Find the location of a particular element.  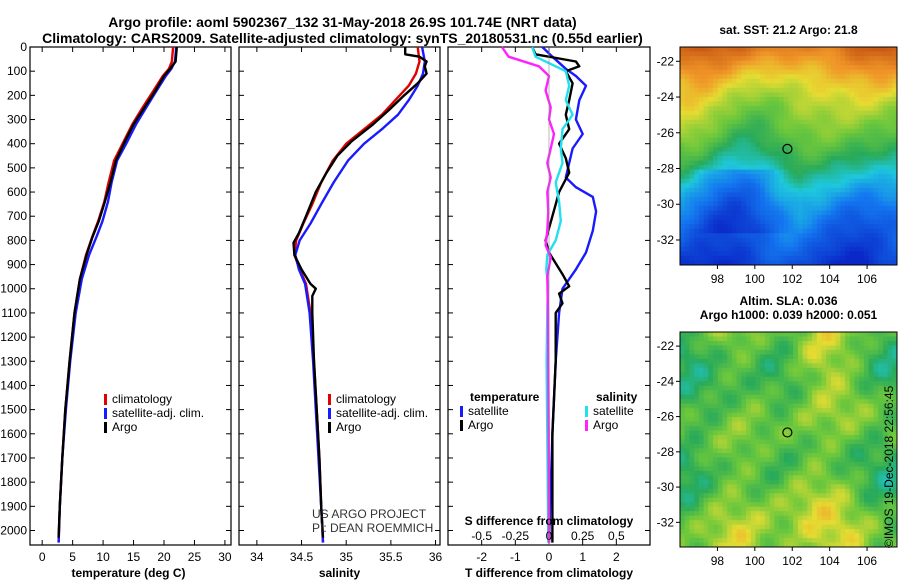

temperature-xtick-label: 30 is located at coordinates (225, 557).